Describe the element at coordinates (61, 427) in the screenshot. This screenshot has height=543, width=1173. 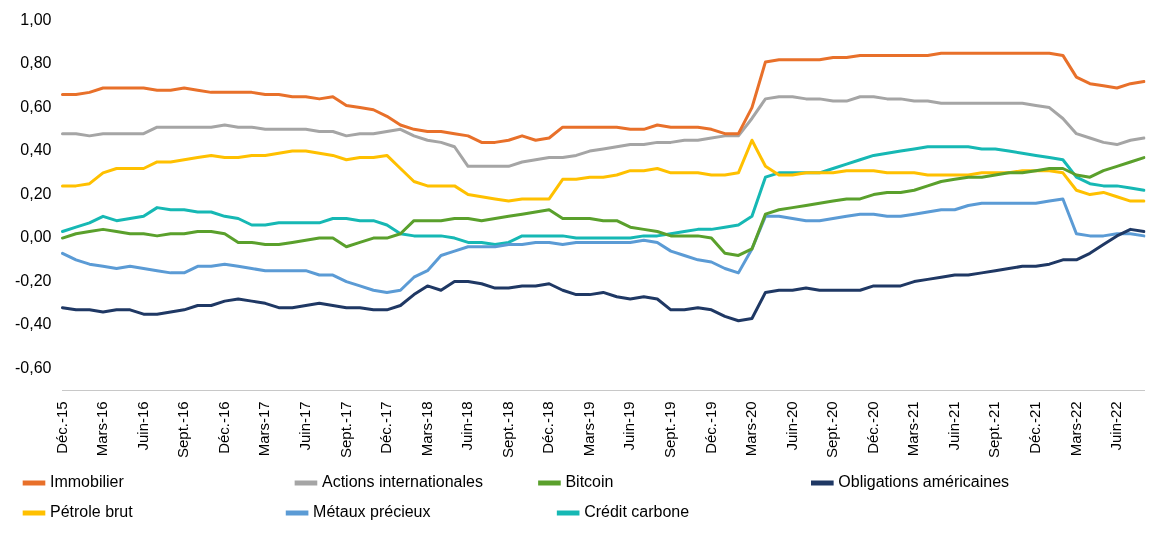
I see `x-tick-label: Déc.-15` at that location.